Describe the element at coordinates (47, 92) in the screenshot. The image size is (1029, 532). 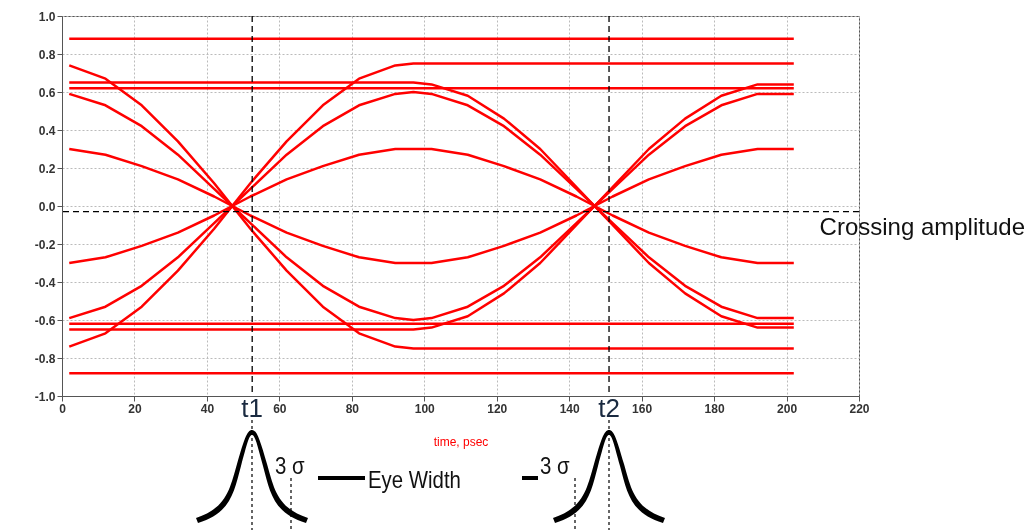
I see `y-tick-label: 0.6` at that location.